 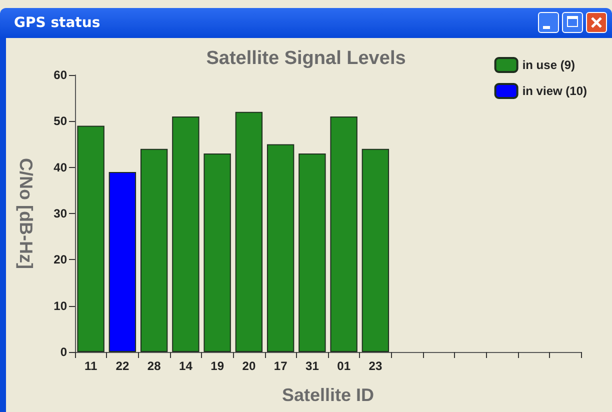 What do you see at coordinates (375, 366) in the screenshot?
I see `x-tick-label: 23` at bounding box center [375, 366].